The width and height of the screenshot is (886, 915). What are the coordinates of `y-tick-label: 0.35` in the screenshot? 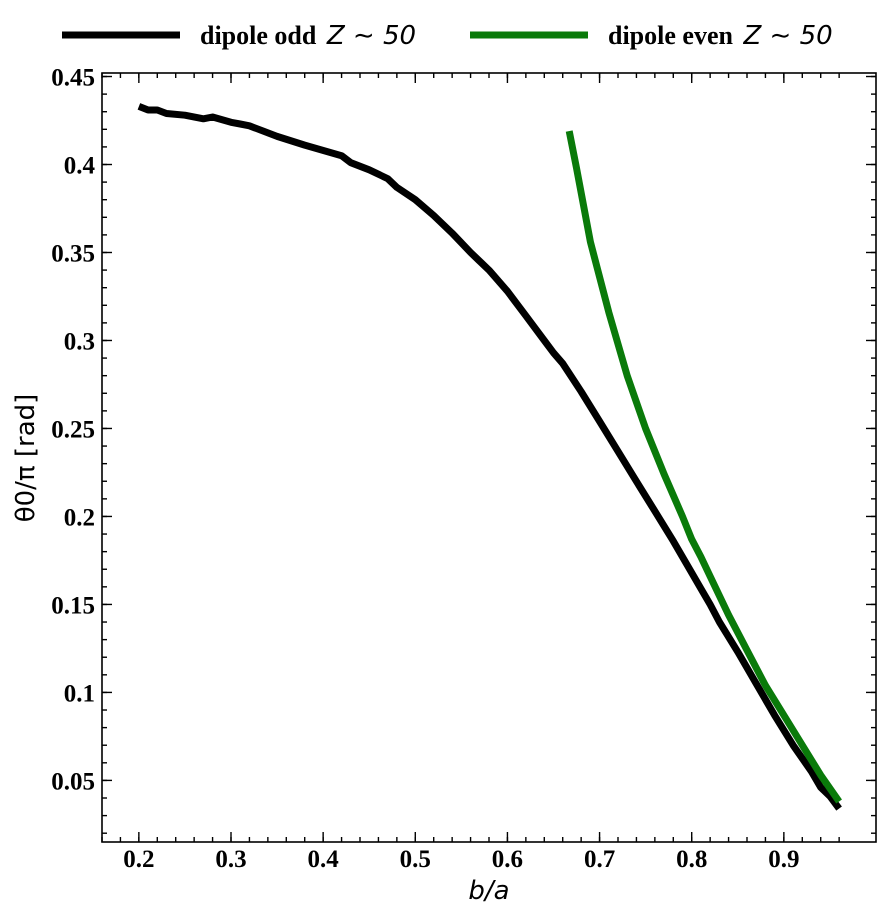 It's located at (73, 253).